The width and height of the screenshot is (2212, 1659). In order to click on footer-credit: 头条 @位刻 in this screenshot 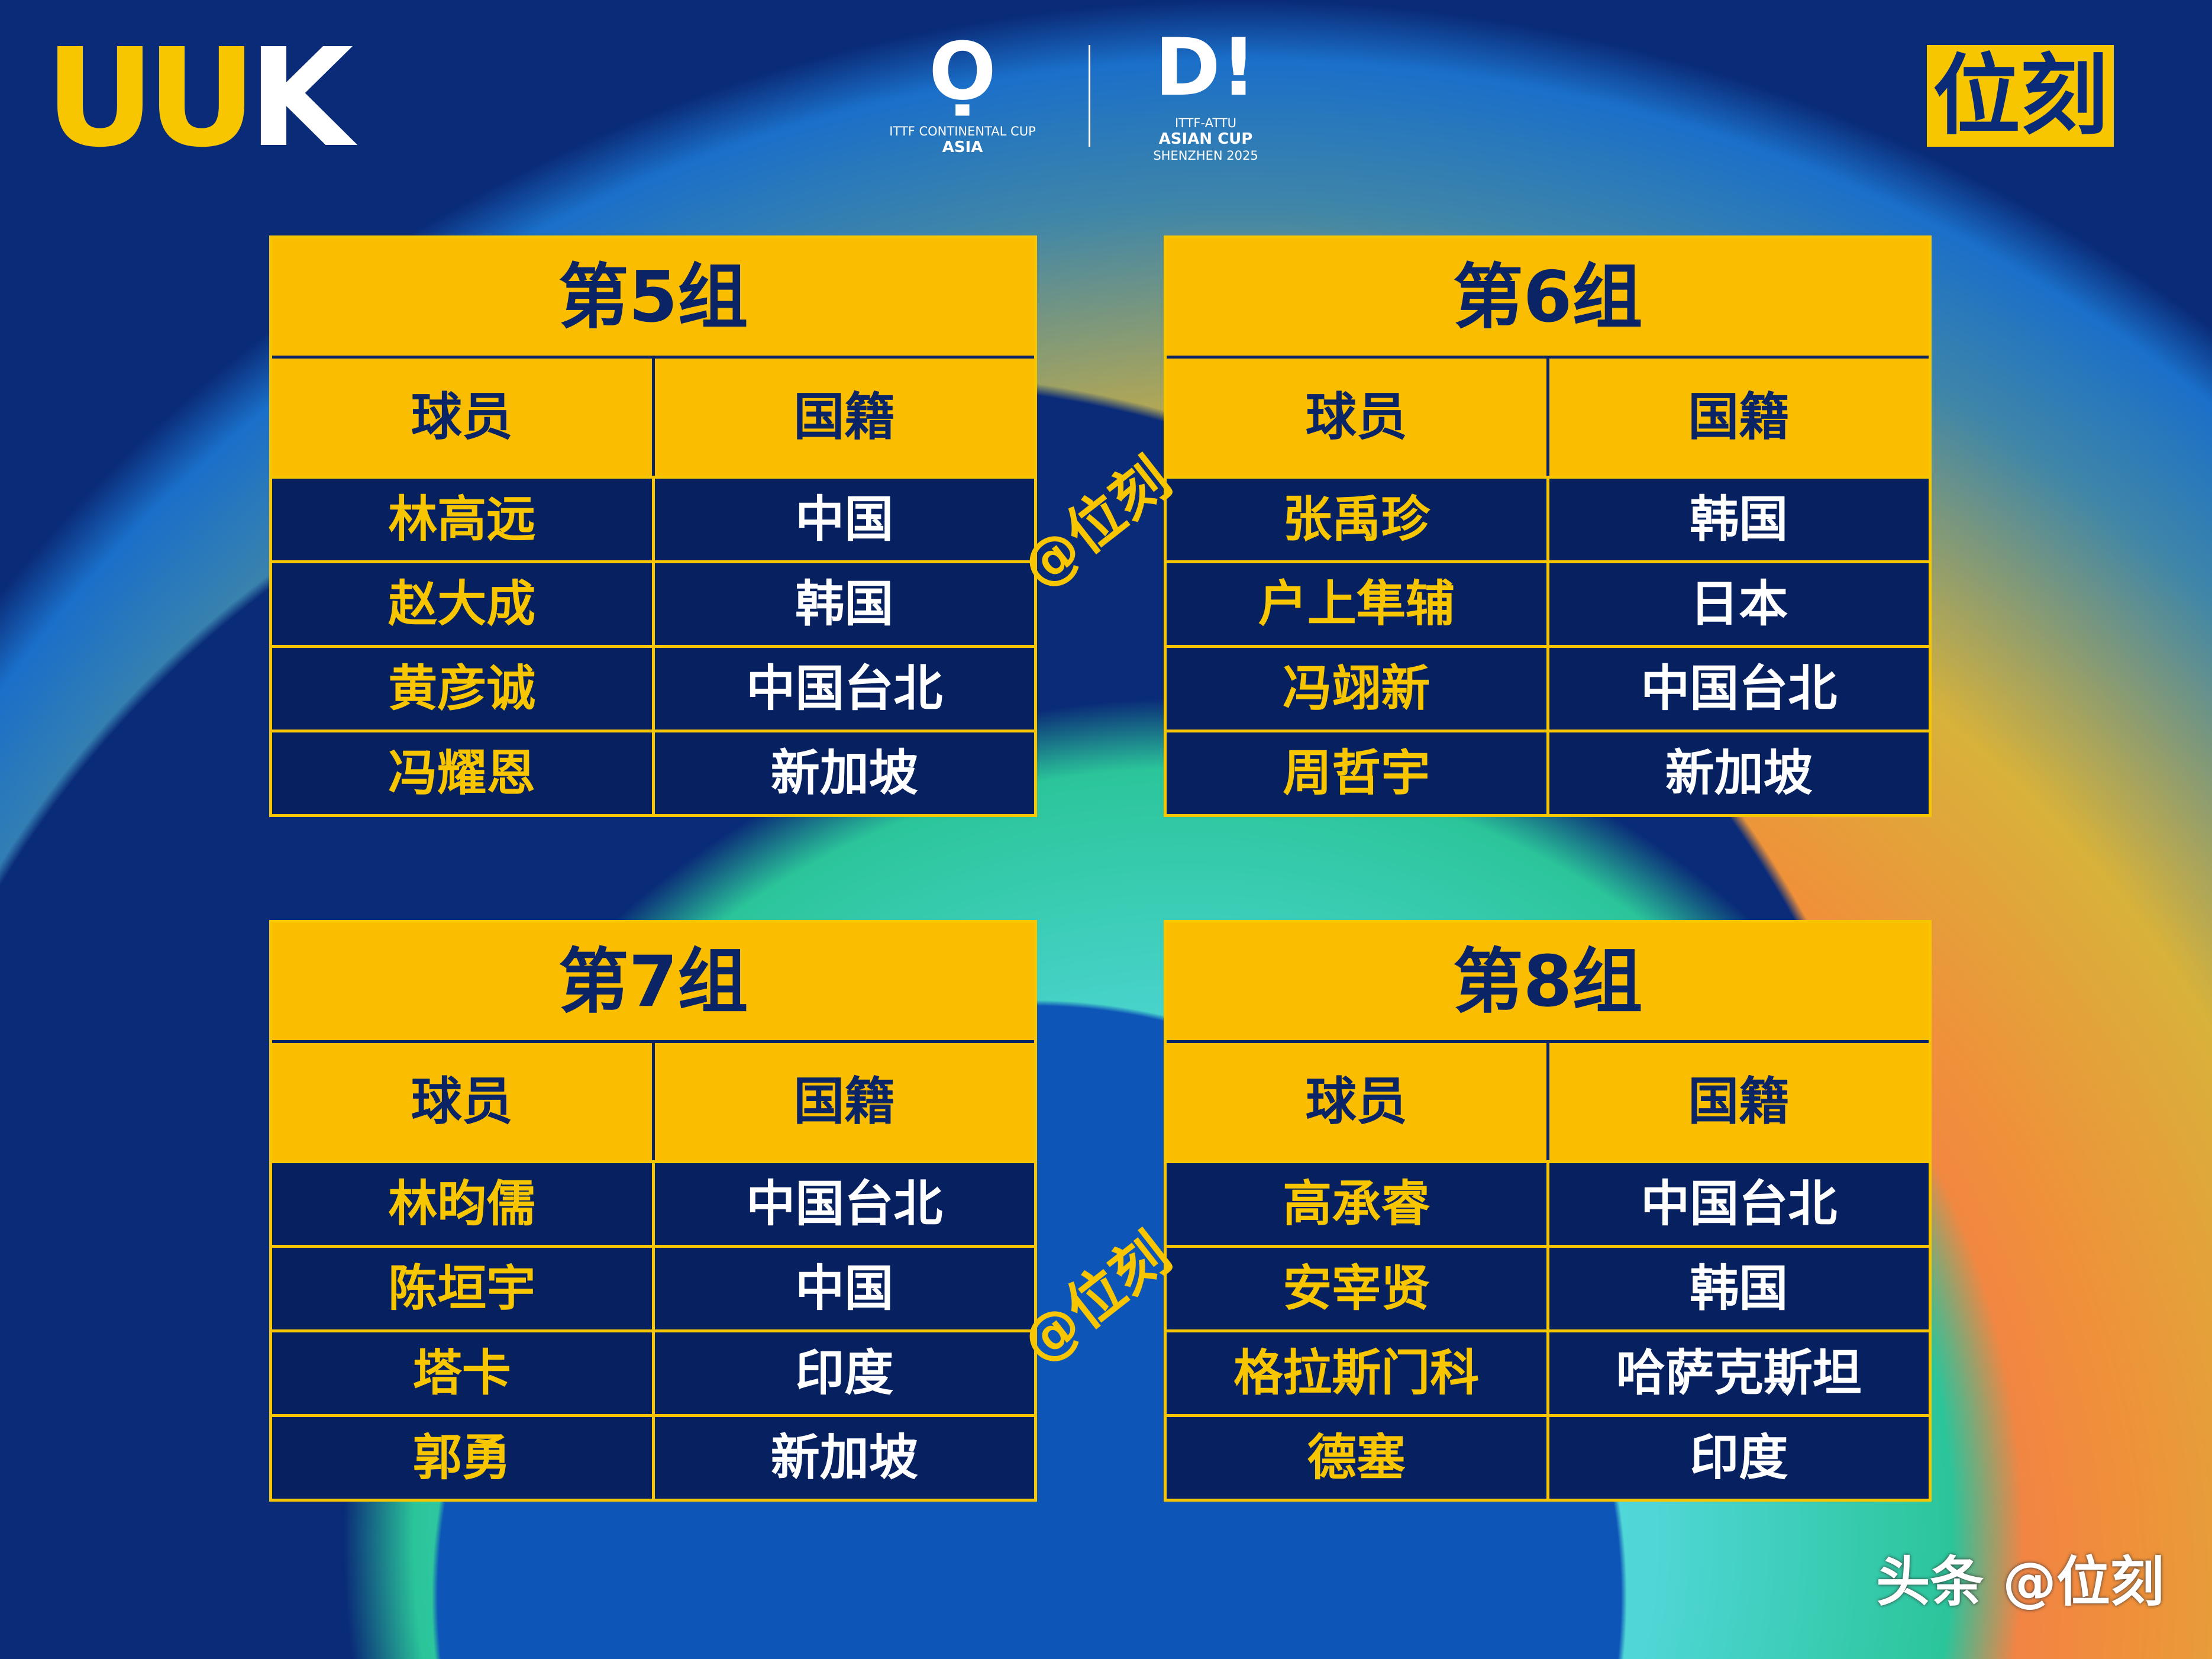, I will do `click(2020, 1582)`.